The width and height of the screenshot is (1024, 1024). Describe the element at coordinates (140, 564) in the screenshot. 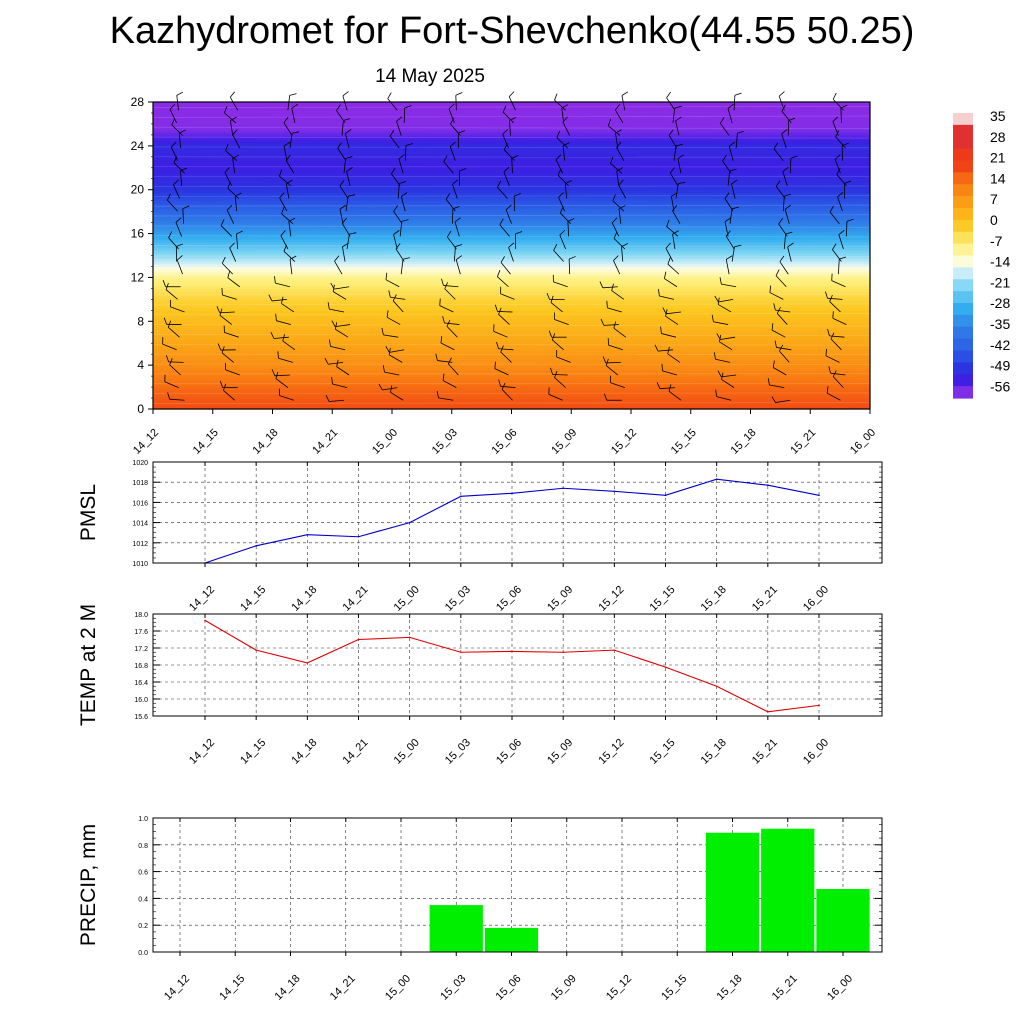

I see `y-tick-label: 1010` at that location.